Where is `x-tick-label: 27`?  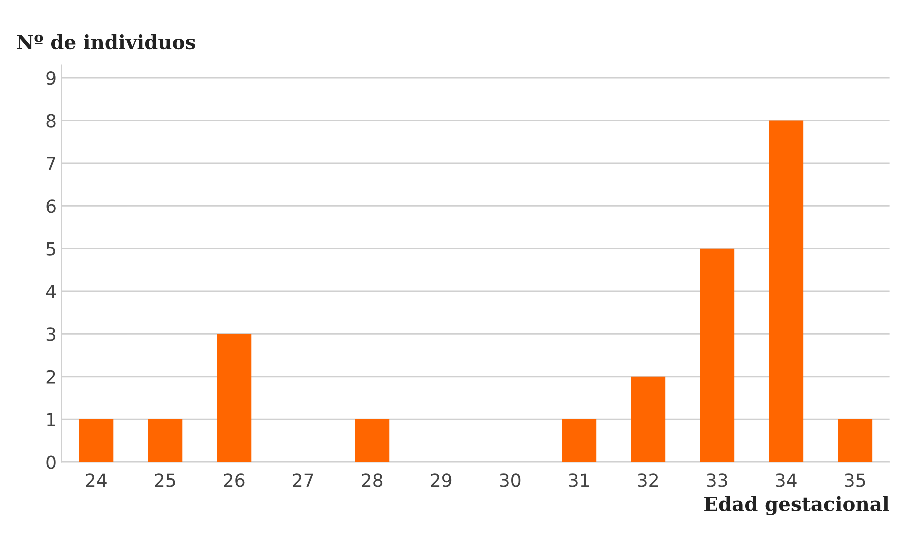
x-tick-label: 27 is located at coordinates (303, 481).